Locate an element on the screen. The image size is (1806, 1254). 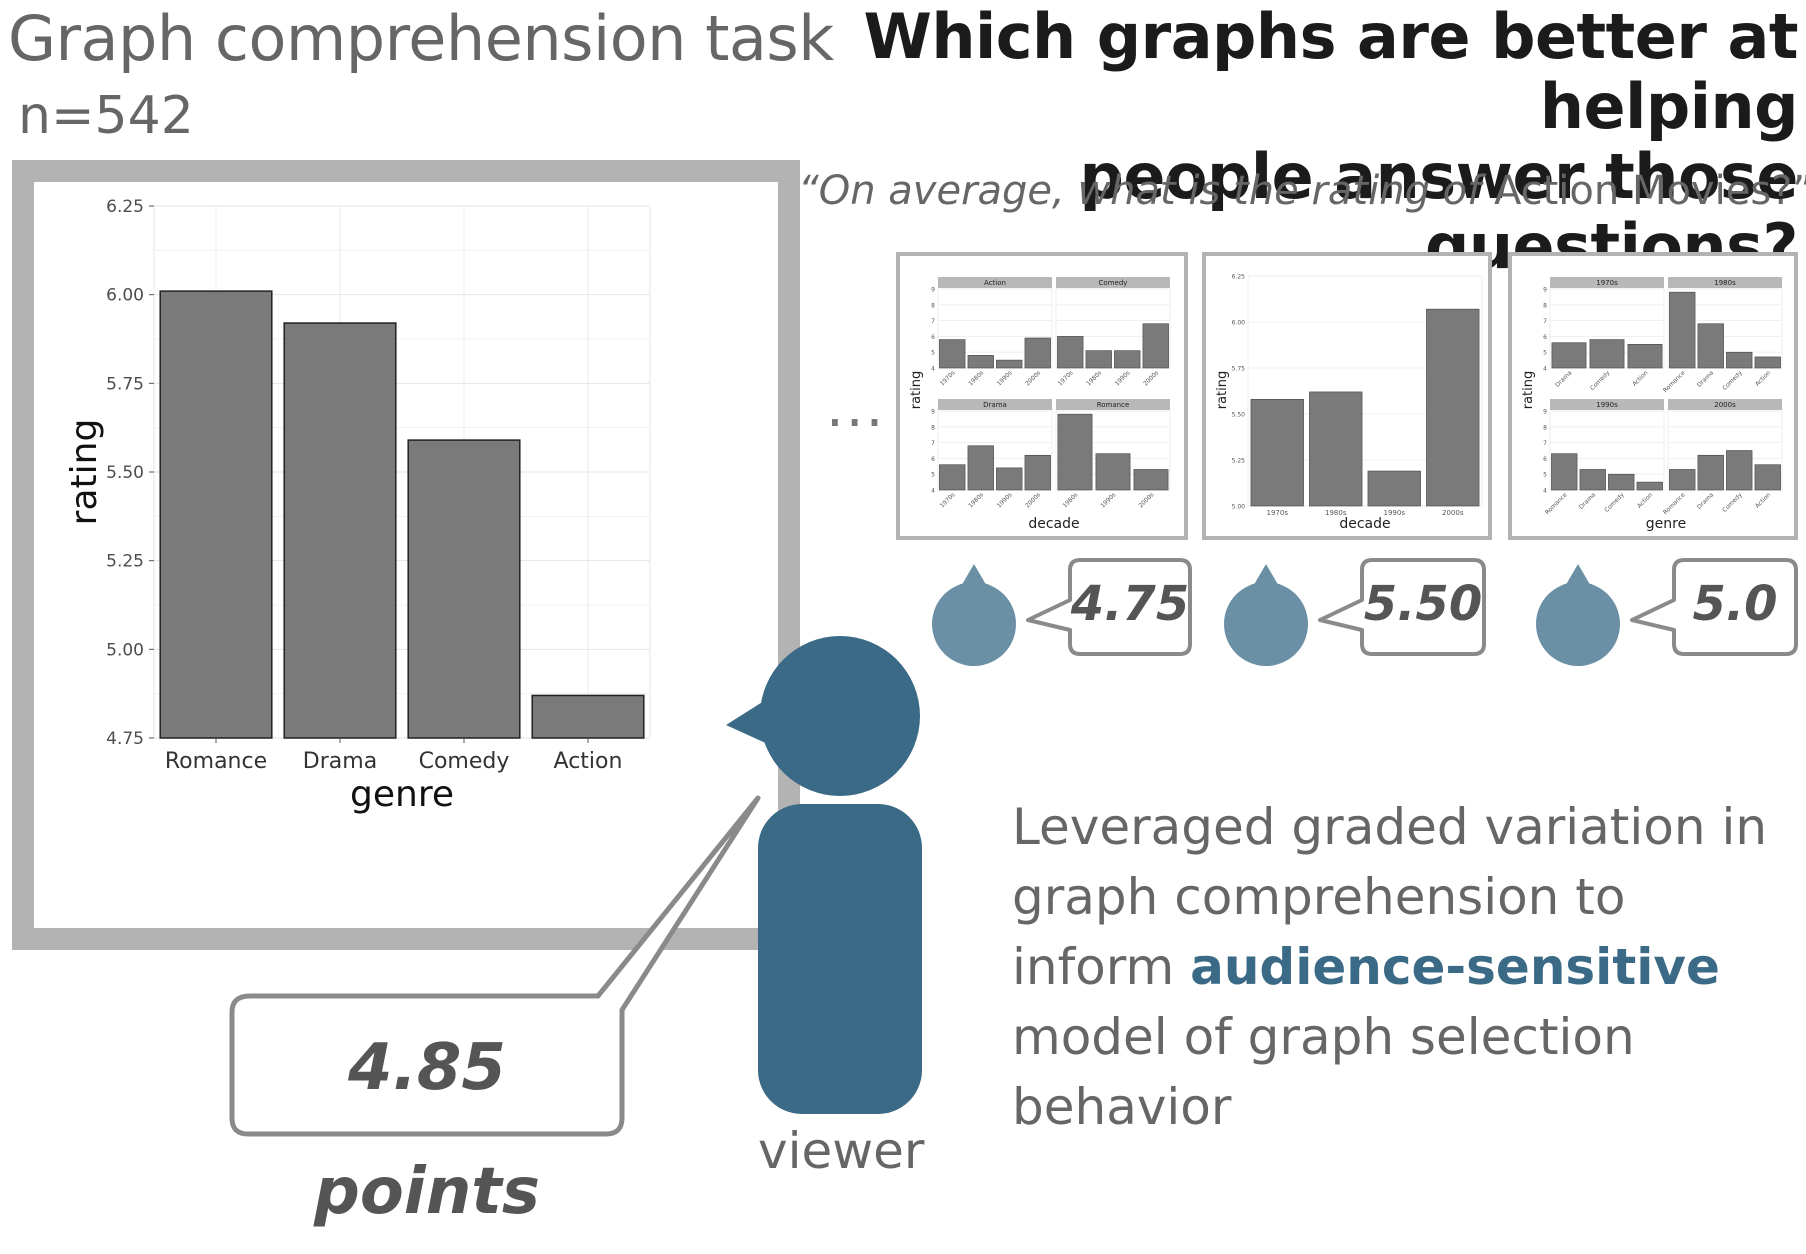
person-icon is located at coordinates (824, 875).